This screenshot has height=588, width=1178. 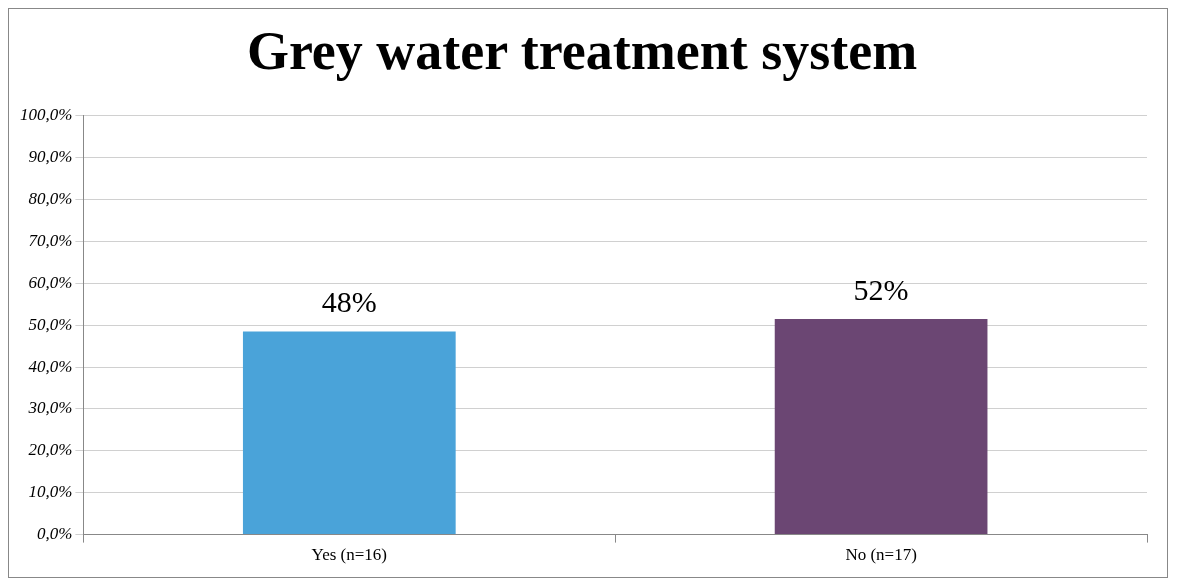 I want to click on x-tick-label: Yes (n=16), so click(x=349, y=555).